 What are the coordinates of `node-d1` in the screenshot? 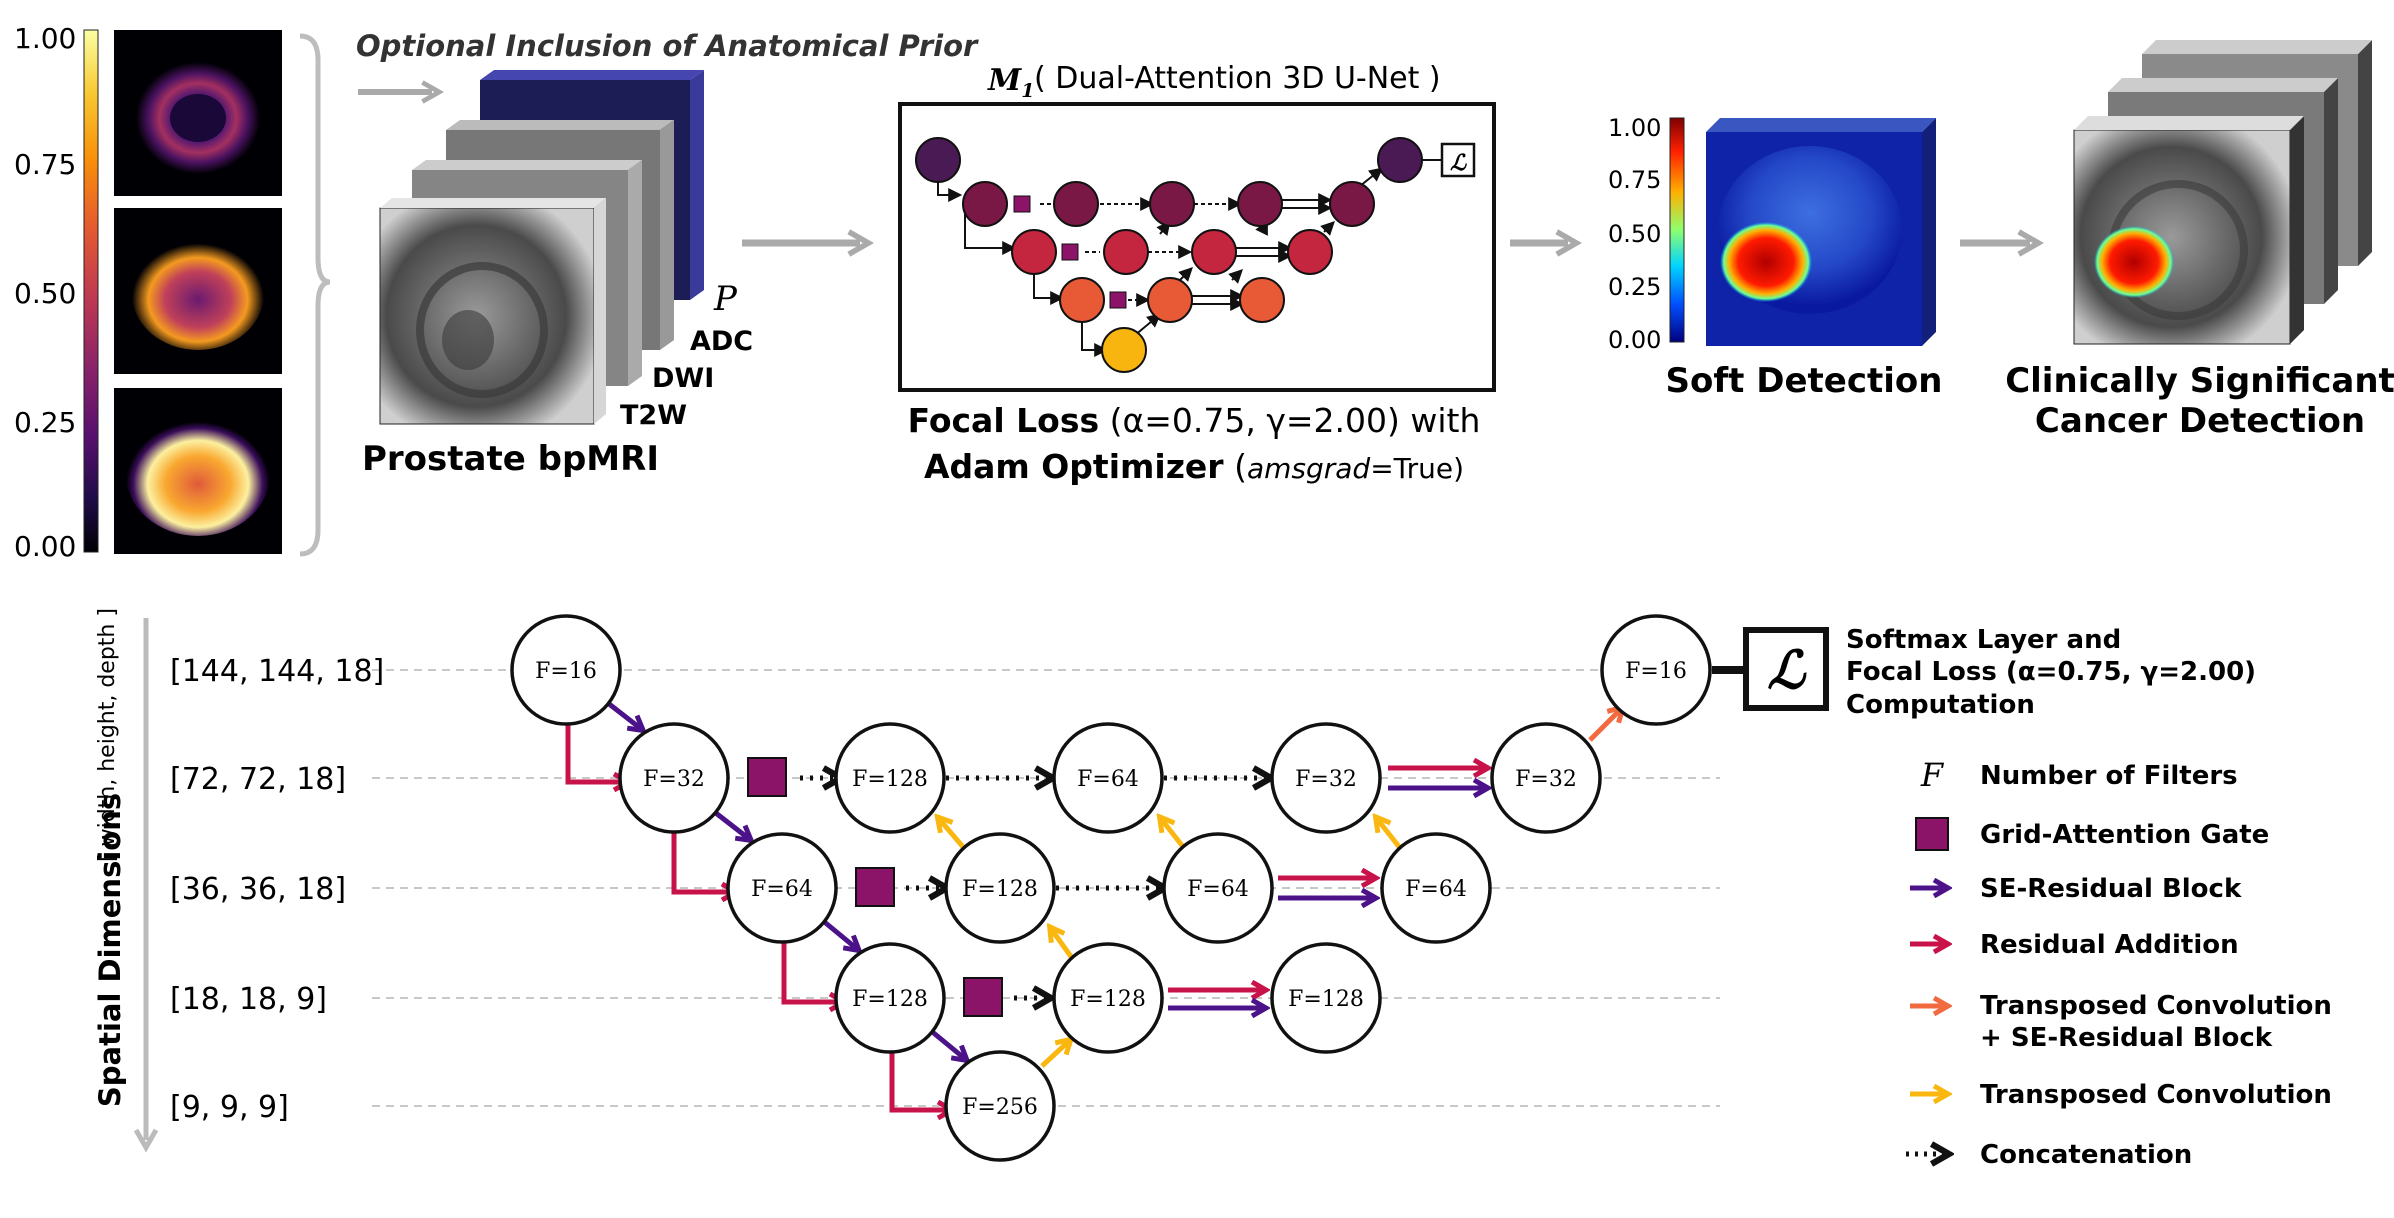 It's located at (1326, 778).